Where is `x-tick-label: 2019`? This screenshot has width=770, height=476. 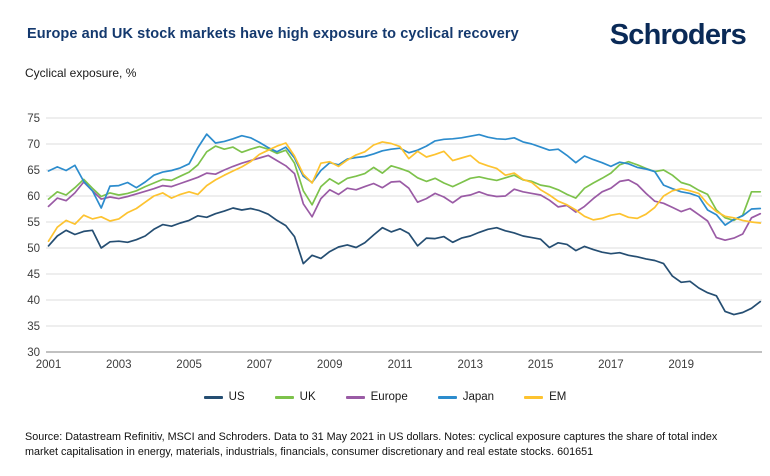
x-tick-label: 2019 is located at coordinates (681, 365).